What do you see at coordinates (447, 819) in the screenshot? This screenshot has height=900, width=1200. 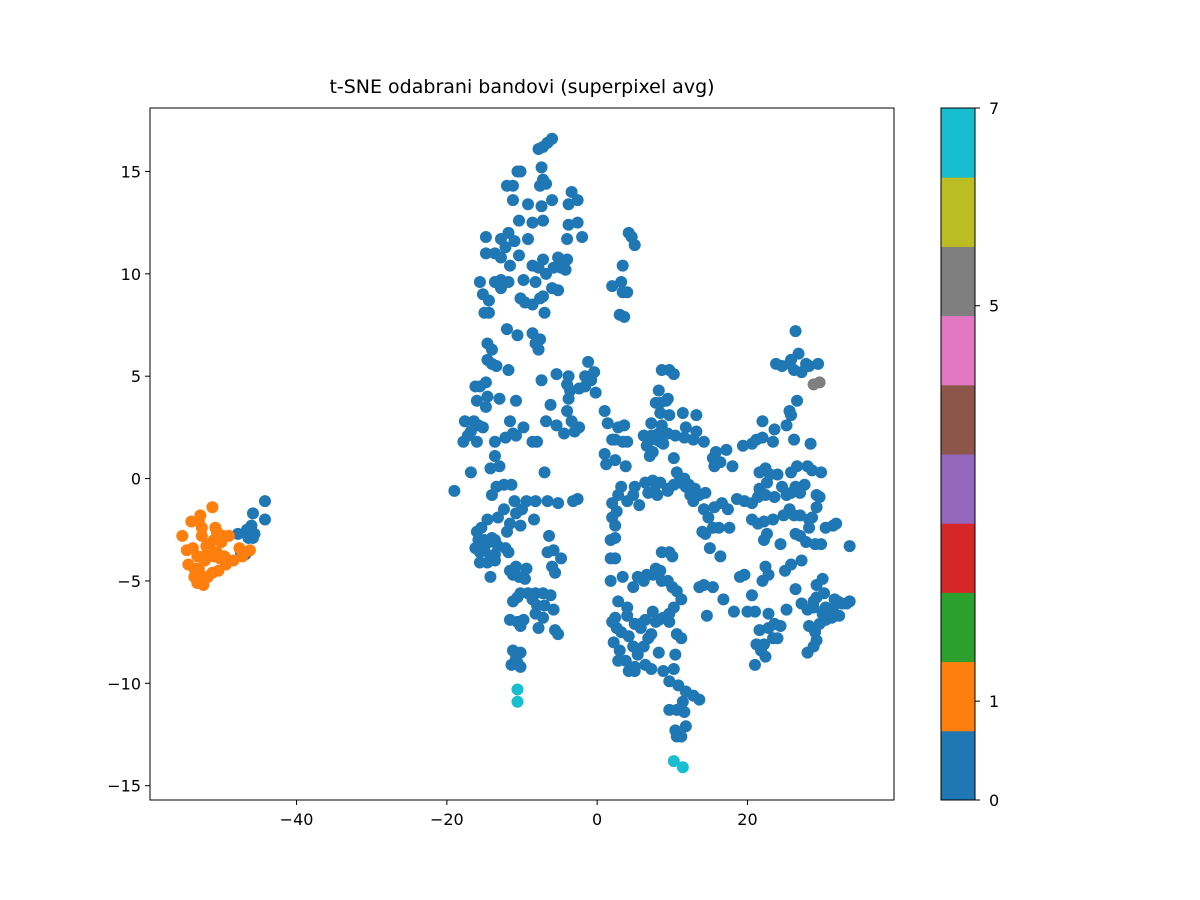 I see `x-tick-label: −20` at bounding box center [447, 819].